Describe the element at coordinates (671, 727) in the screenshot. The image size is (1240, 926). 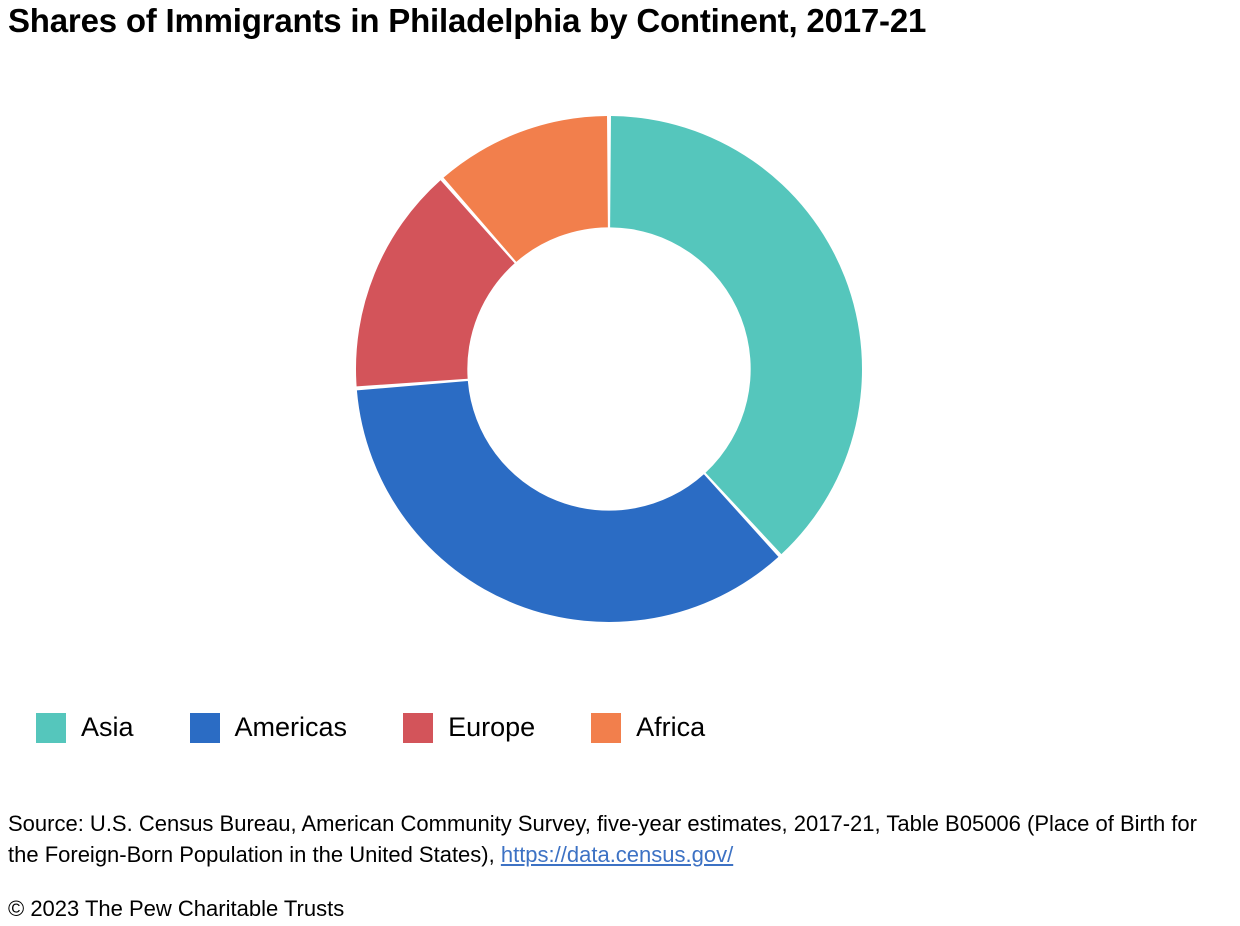
I see `legend-label: Africa` at that location.